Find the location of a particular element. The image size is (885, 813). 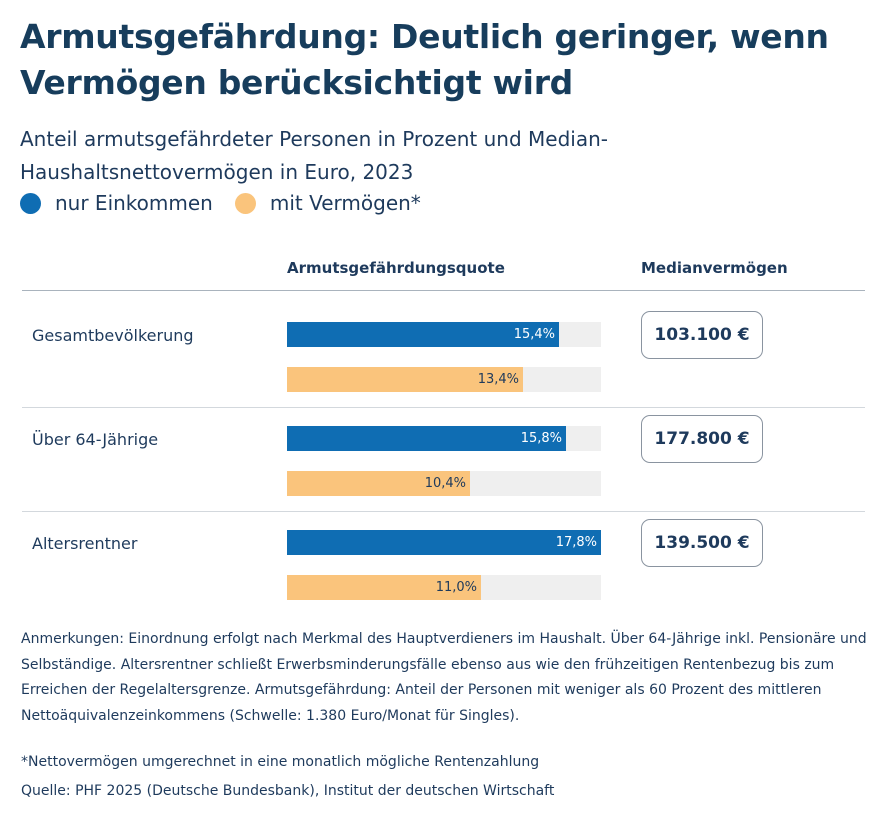

legend: nur Einkommen mit Vermögen* is located at coordinates (231, 203).